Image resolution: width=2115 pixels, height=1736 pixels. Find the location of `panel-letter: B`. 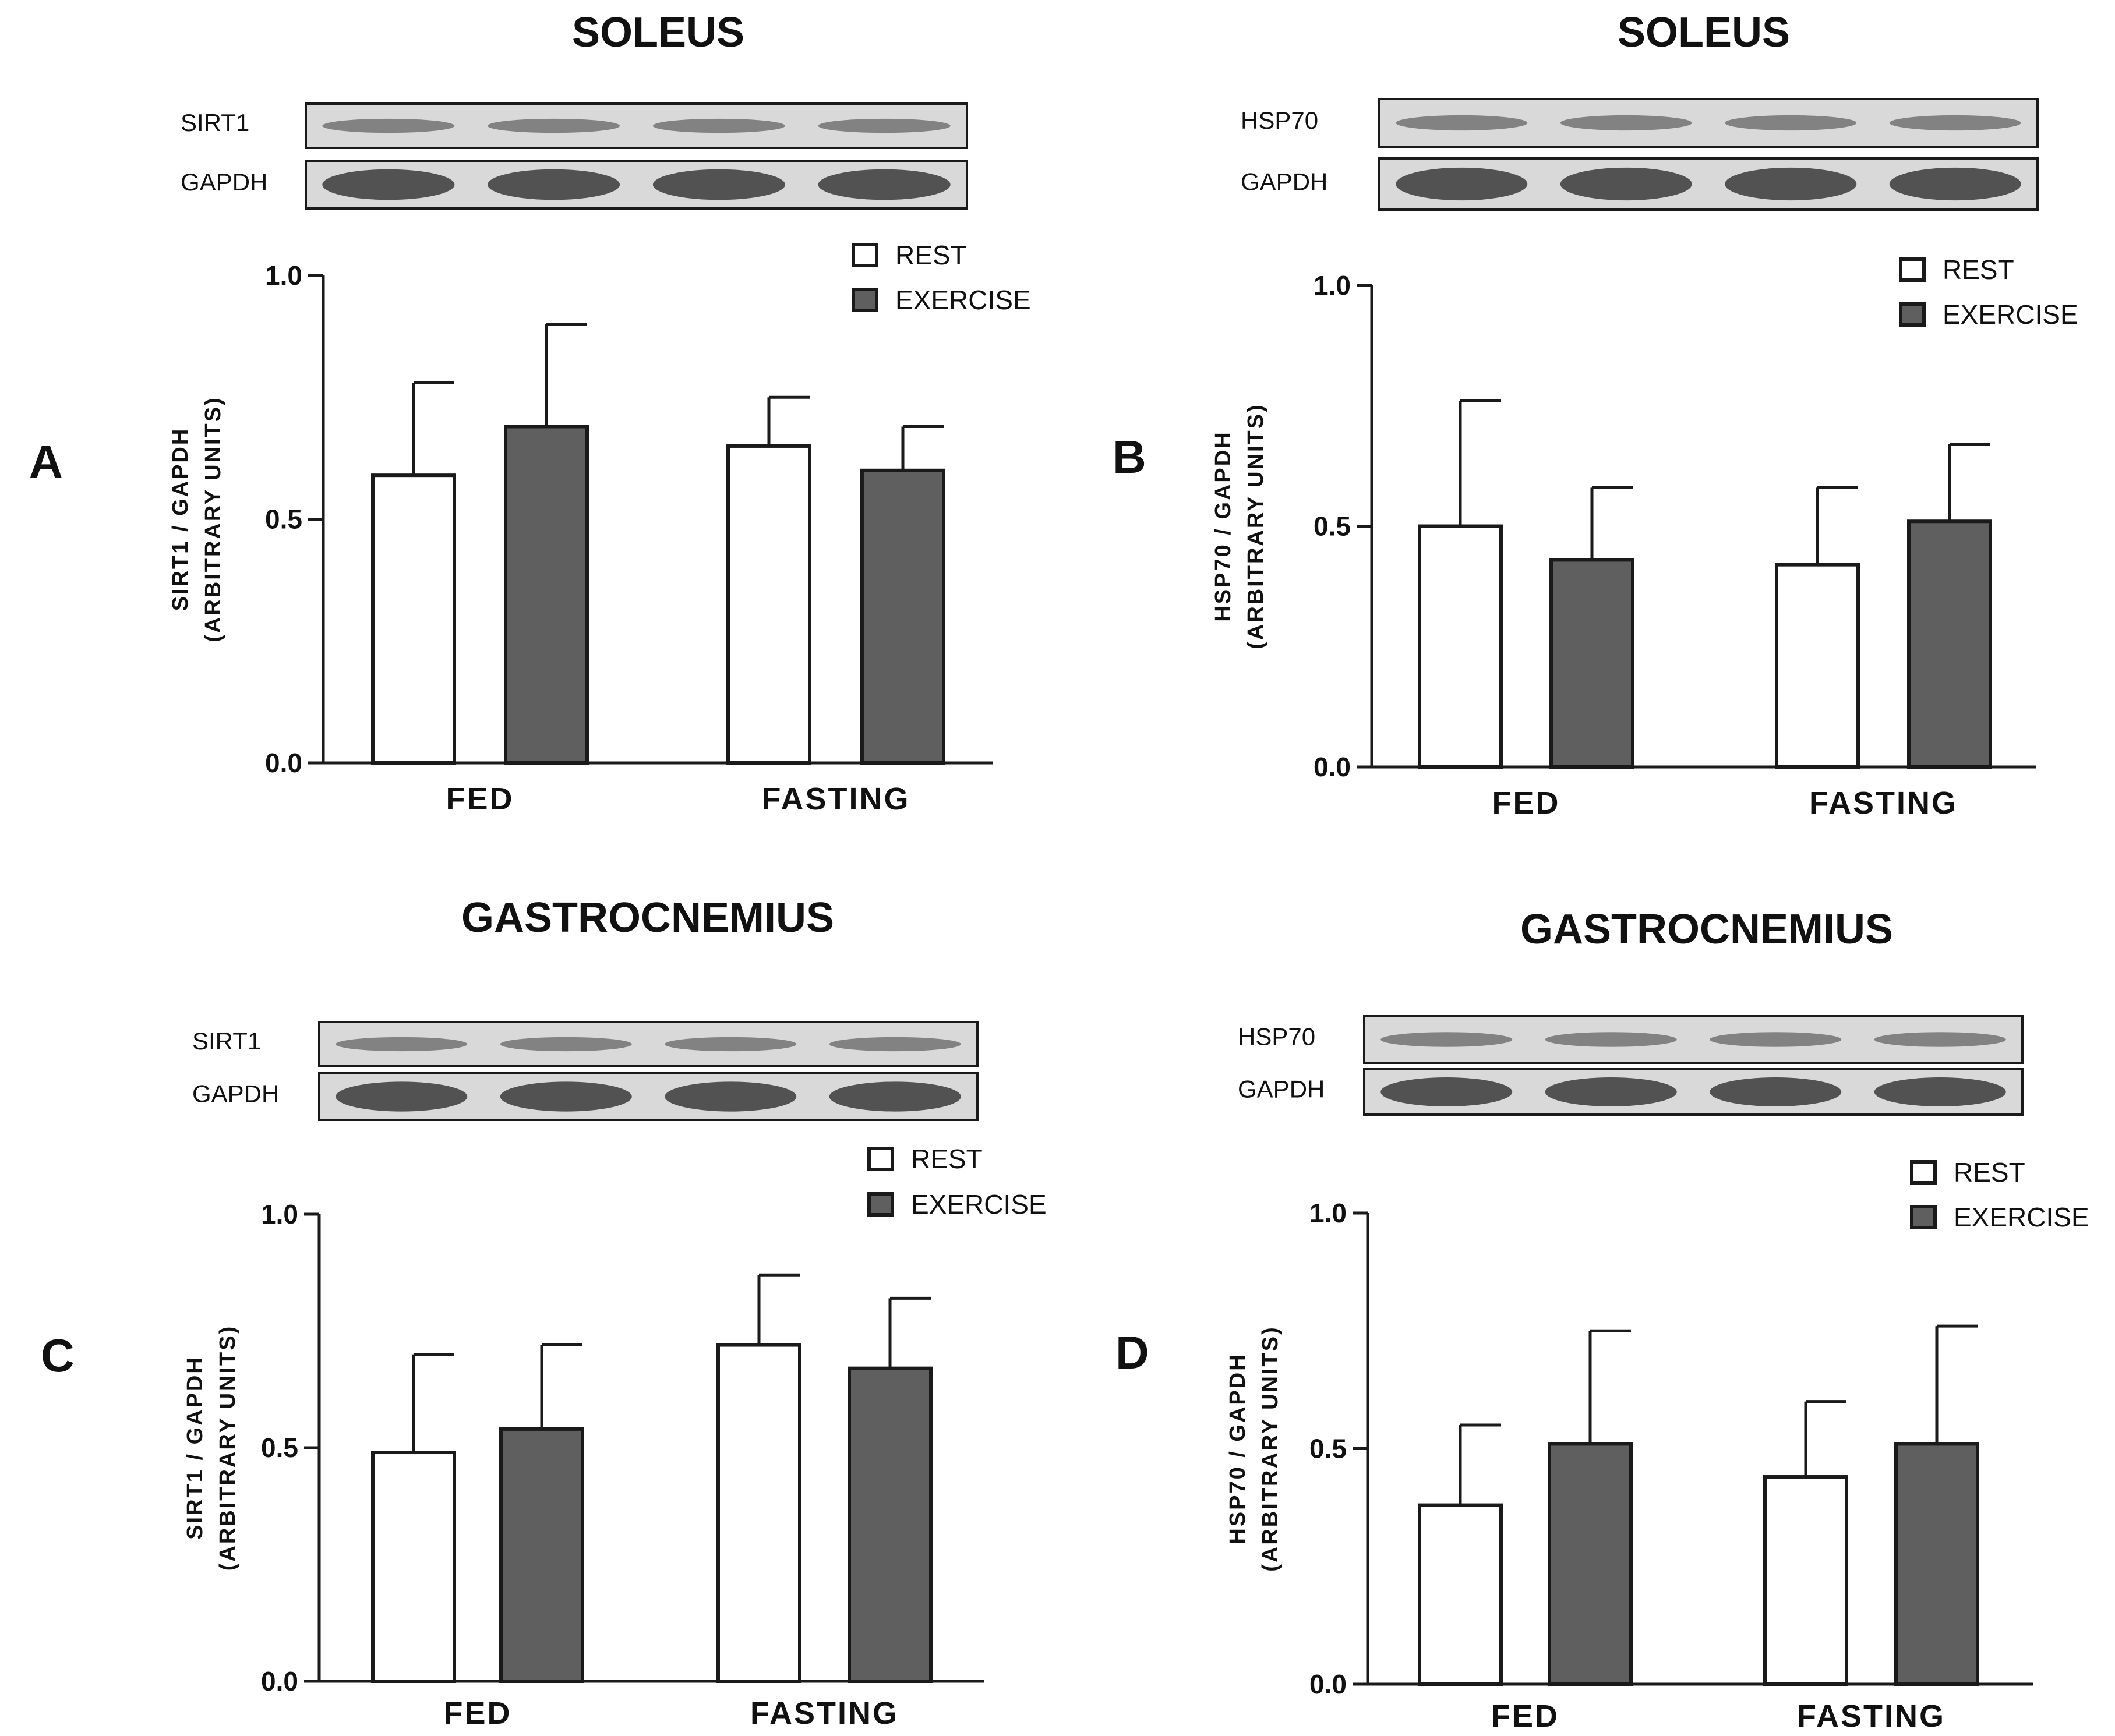

panel-letter: B is located at coordinates (1129, 457).